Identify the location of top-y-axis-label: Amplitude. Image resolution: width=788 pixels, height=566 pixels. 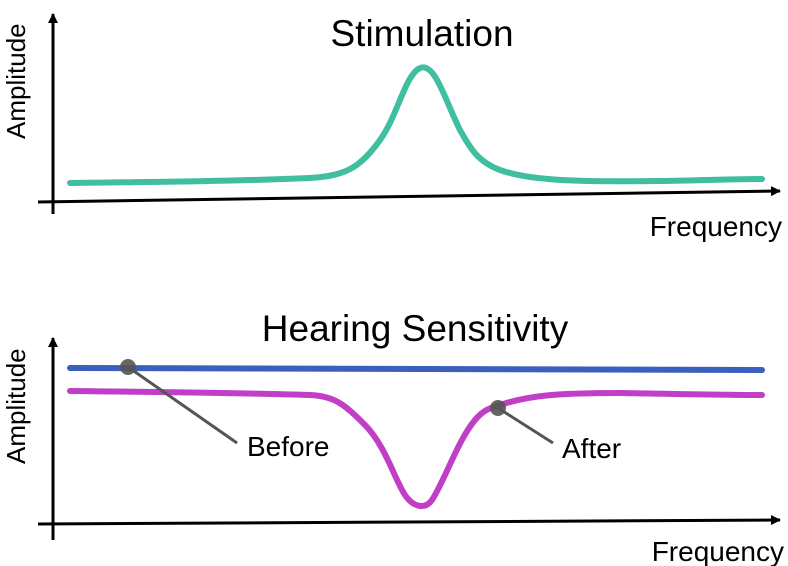
(16, 81).